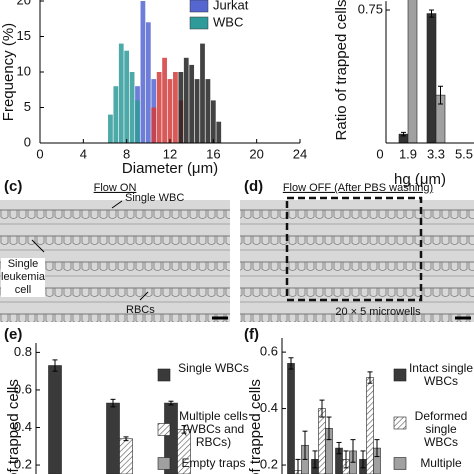  I want to click on legend-label: Deformed single WBCs, so click(441, 429).